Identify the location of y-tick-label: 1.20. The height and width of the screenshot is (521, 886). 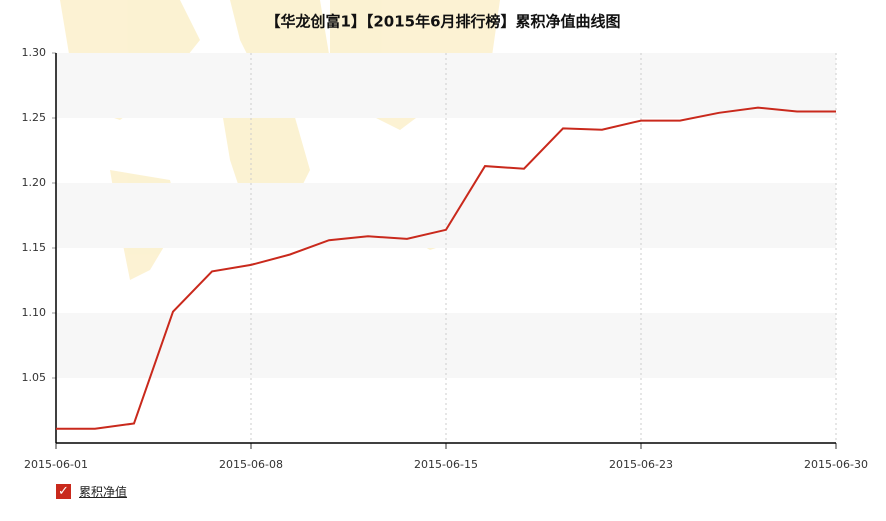
(34, 182).